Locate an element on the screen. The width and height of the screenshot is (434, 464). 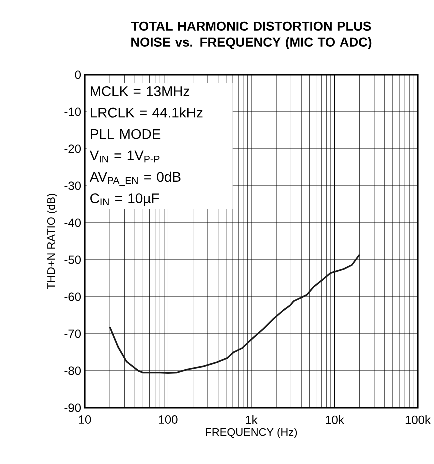
y-tick-label: -40 is located at coordinates (72, 223).